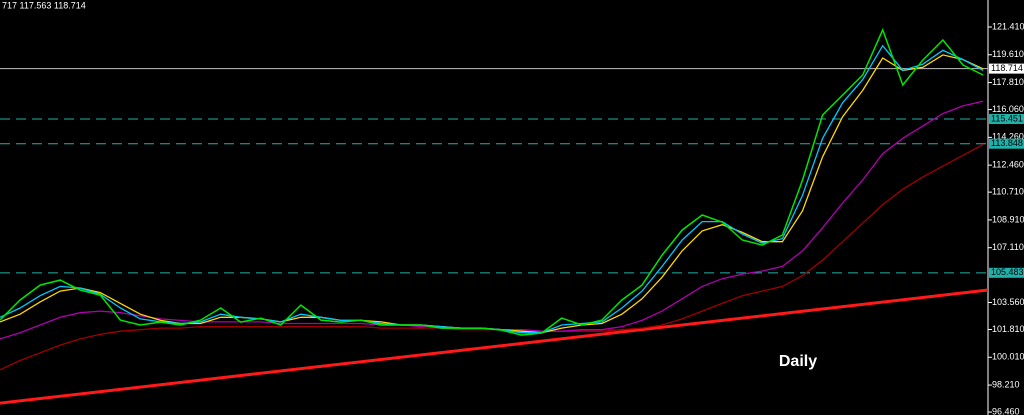 Image resolution: width=1024 pixels, height=415 pixels. Describe the element at coordinates (1008, 109) in the screenshot. I see `y-tick-label: 116.060` at that location.